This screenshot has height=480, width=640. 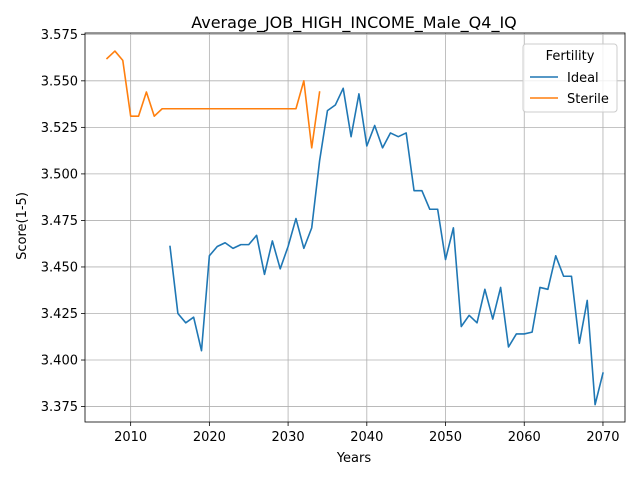 What do you see at coordinates (22, 226) in the screenshot?
I see `y-axis-label: Score(1-5)` at bounding box center [22, 226].